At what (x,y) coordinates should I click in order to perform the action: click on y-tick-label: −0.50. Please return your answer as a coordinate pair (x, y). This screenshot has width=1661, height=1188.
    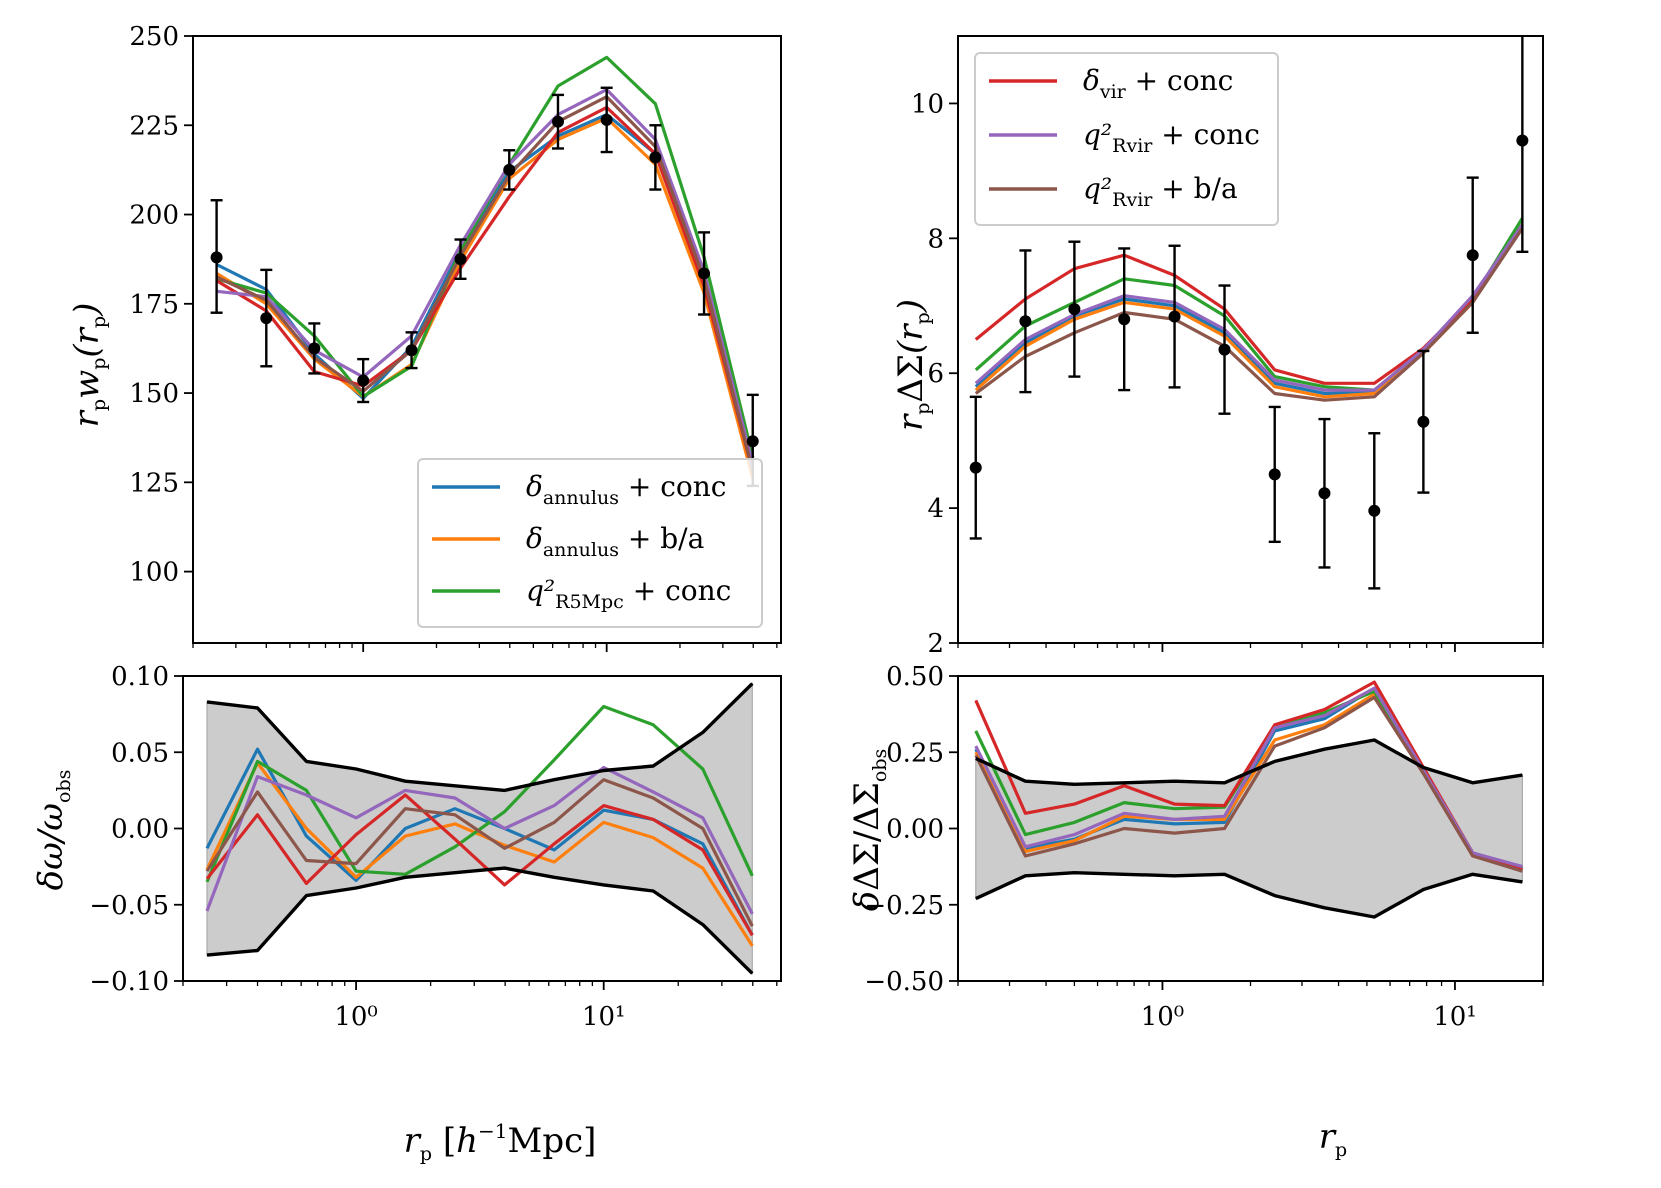
    Looking at the image, I should click on (904, 982).